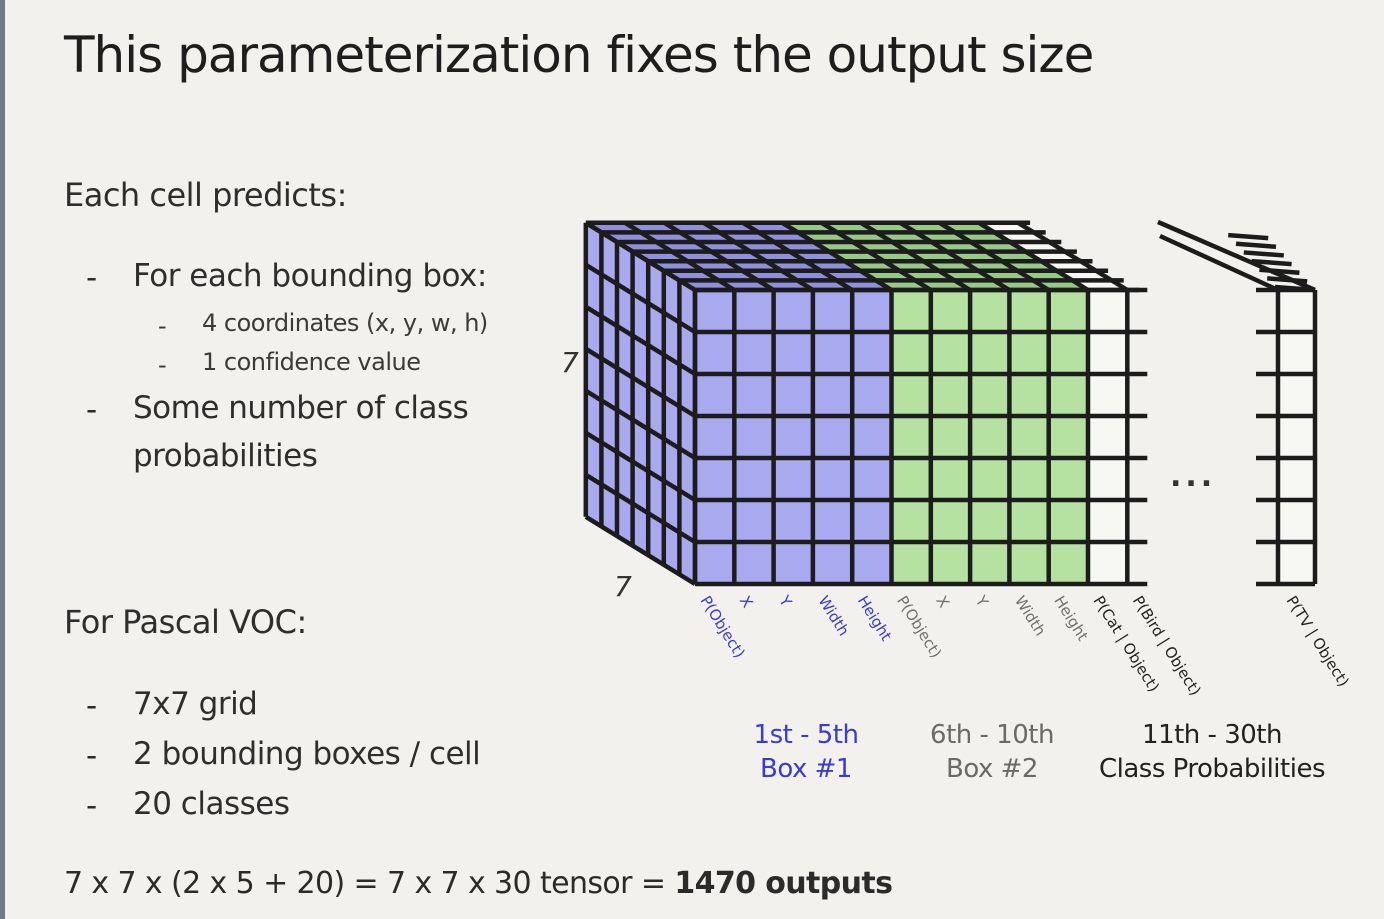  What do you see at coordinates (1212, 769) in the screenshot?
I see `caption-classes-name: Class Probabilities` at bounding box center [1212, 769].